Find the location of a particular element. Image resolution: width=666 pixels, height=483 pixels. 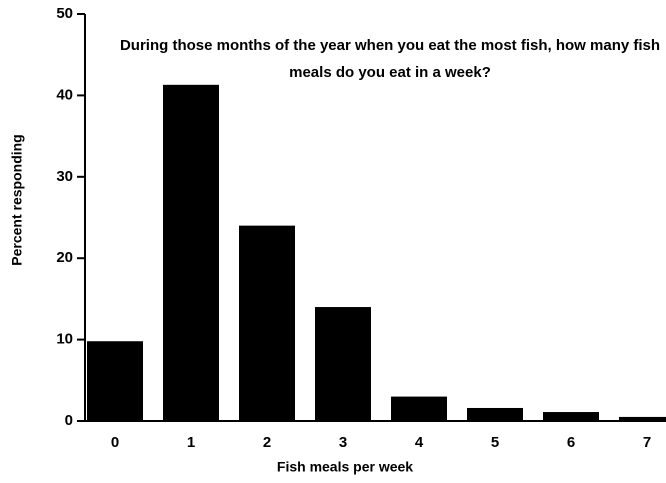

x-tick-label: 5 is located at coordinates (495, 442).